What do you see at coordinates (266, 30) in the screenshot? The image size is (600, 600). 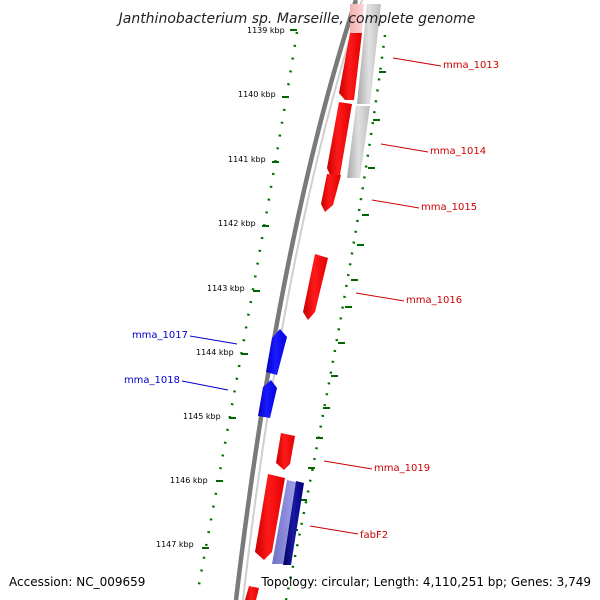 I see `scale-tick-label: 1139 kbp` at bounding box center [266, 30].